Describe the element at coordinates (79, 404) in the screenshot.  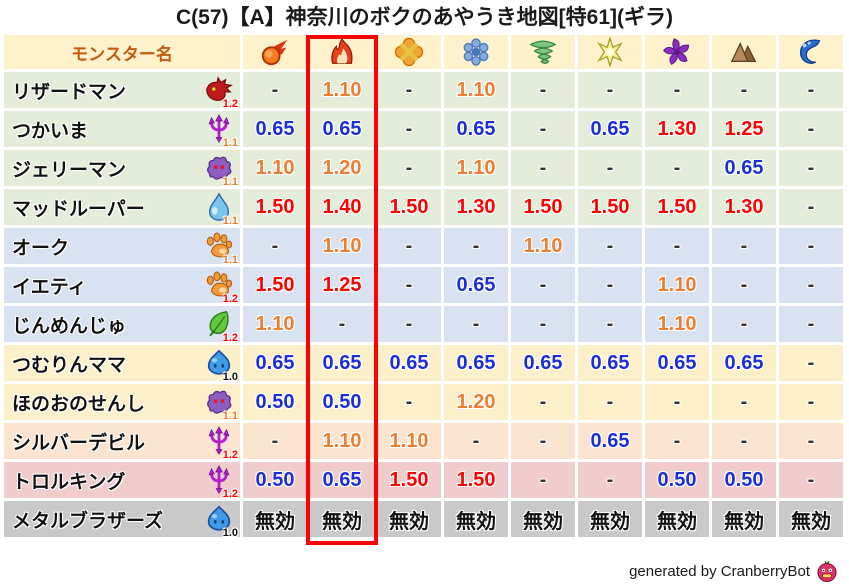
I see `monster-name: ほのおのせんし` at that location.